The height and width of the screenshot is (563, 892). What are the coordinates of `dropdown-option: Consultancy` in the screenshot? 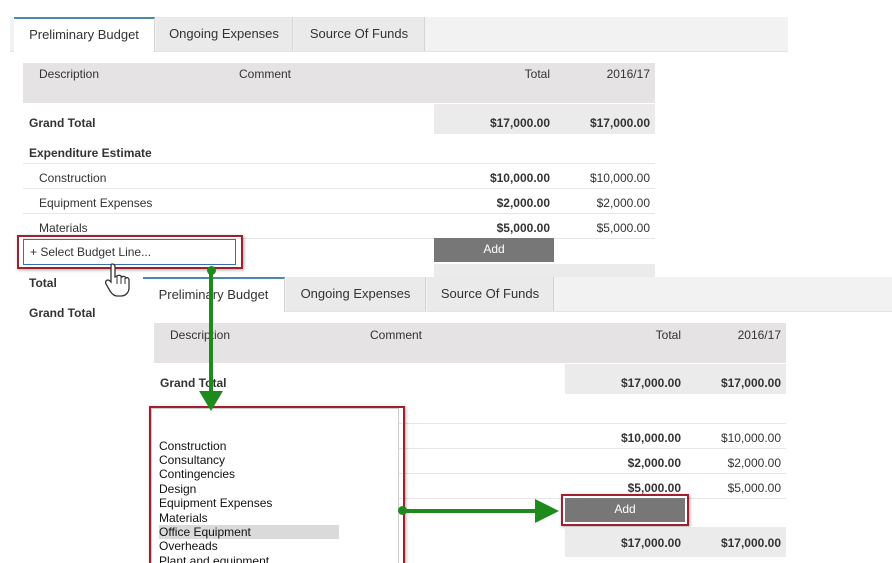 It's located at (192, 460).